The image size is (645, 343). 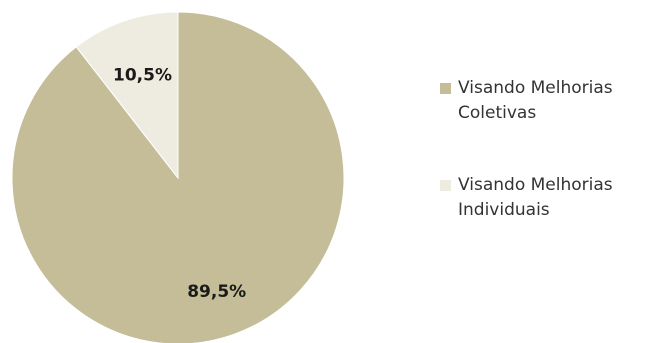 What do you see at coordinates (445, 185) in the screenshot?
I see `legend-swatch-individuais` at bounding box center [445, 185].